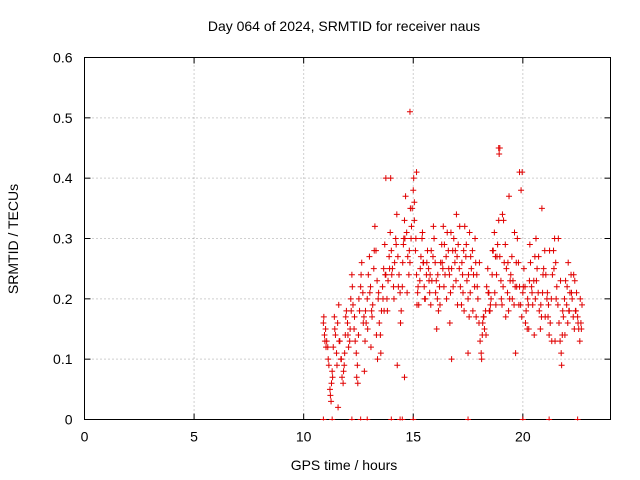 This screenshot has width=640, height=480. What do you see at coordinates (63, 359) in the screenshot?
I see `y-tick-label: 0.1` at bounding box center [63, 359].